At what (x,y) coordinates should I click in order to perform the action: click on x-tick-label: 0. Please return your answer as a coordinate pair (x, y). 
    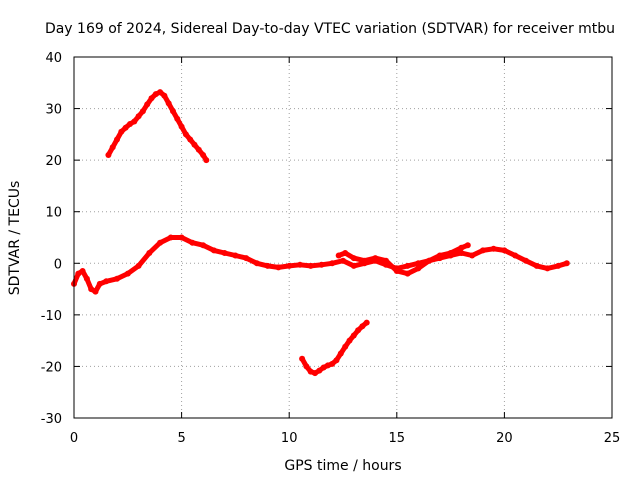
    Looking at the image, I should click on (74, 438).